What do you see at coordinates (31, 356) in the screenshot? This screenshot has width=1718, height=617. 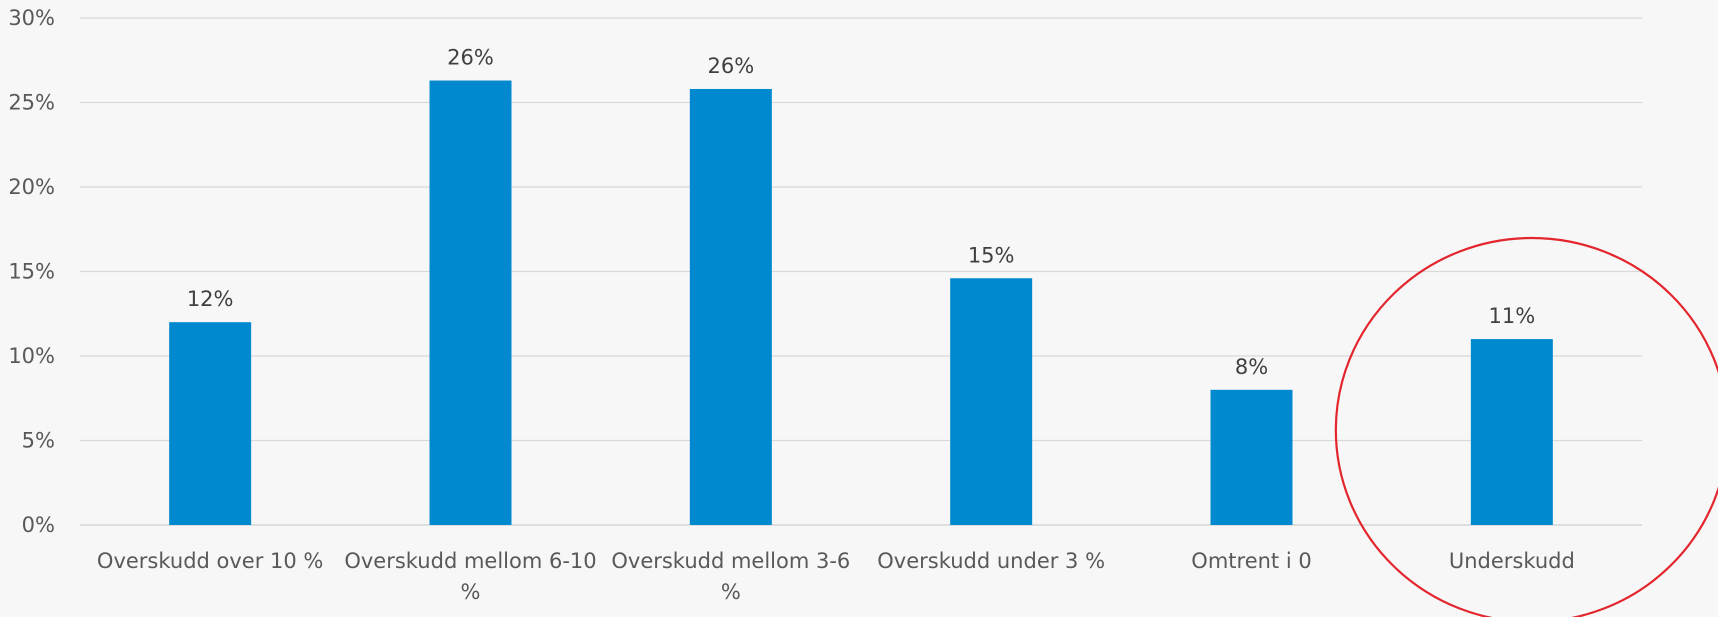 I see `y-tick-label: 10%` at bounding box center [31, 356].